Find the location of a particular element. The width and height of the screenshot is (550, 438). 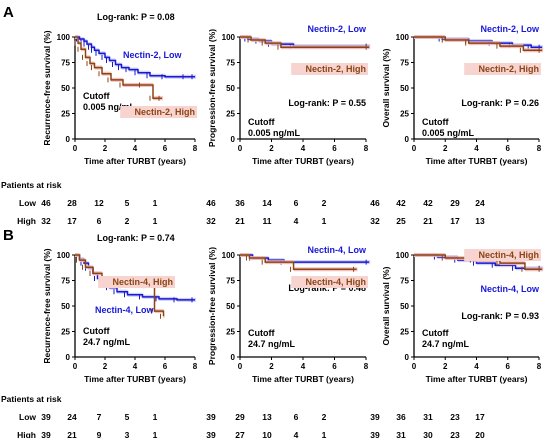

risk-count: 27 is located at coordinates (240, 434).